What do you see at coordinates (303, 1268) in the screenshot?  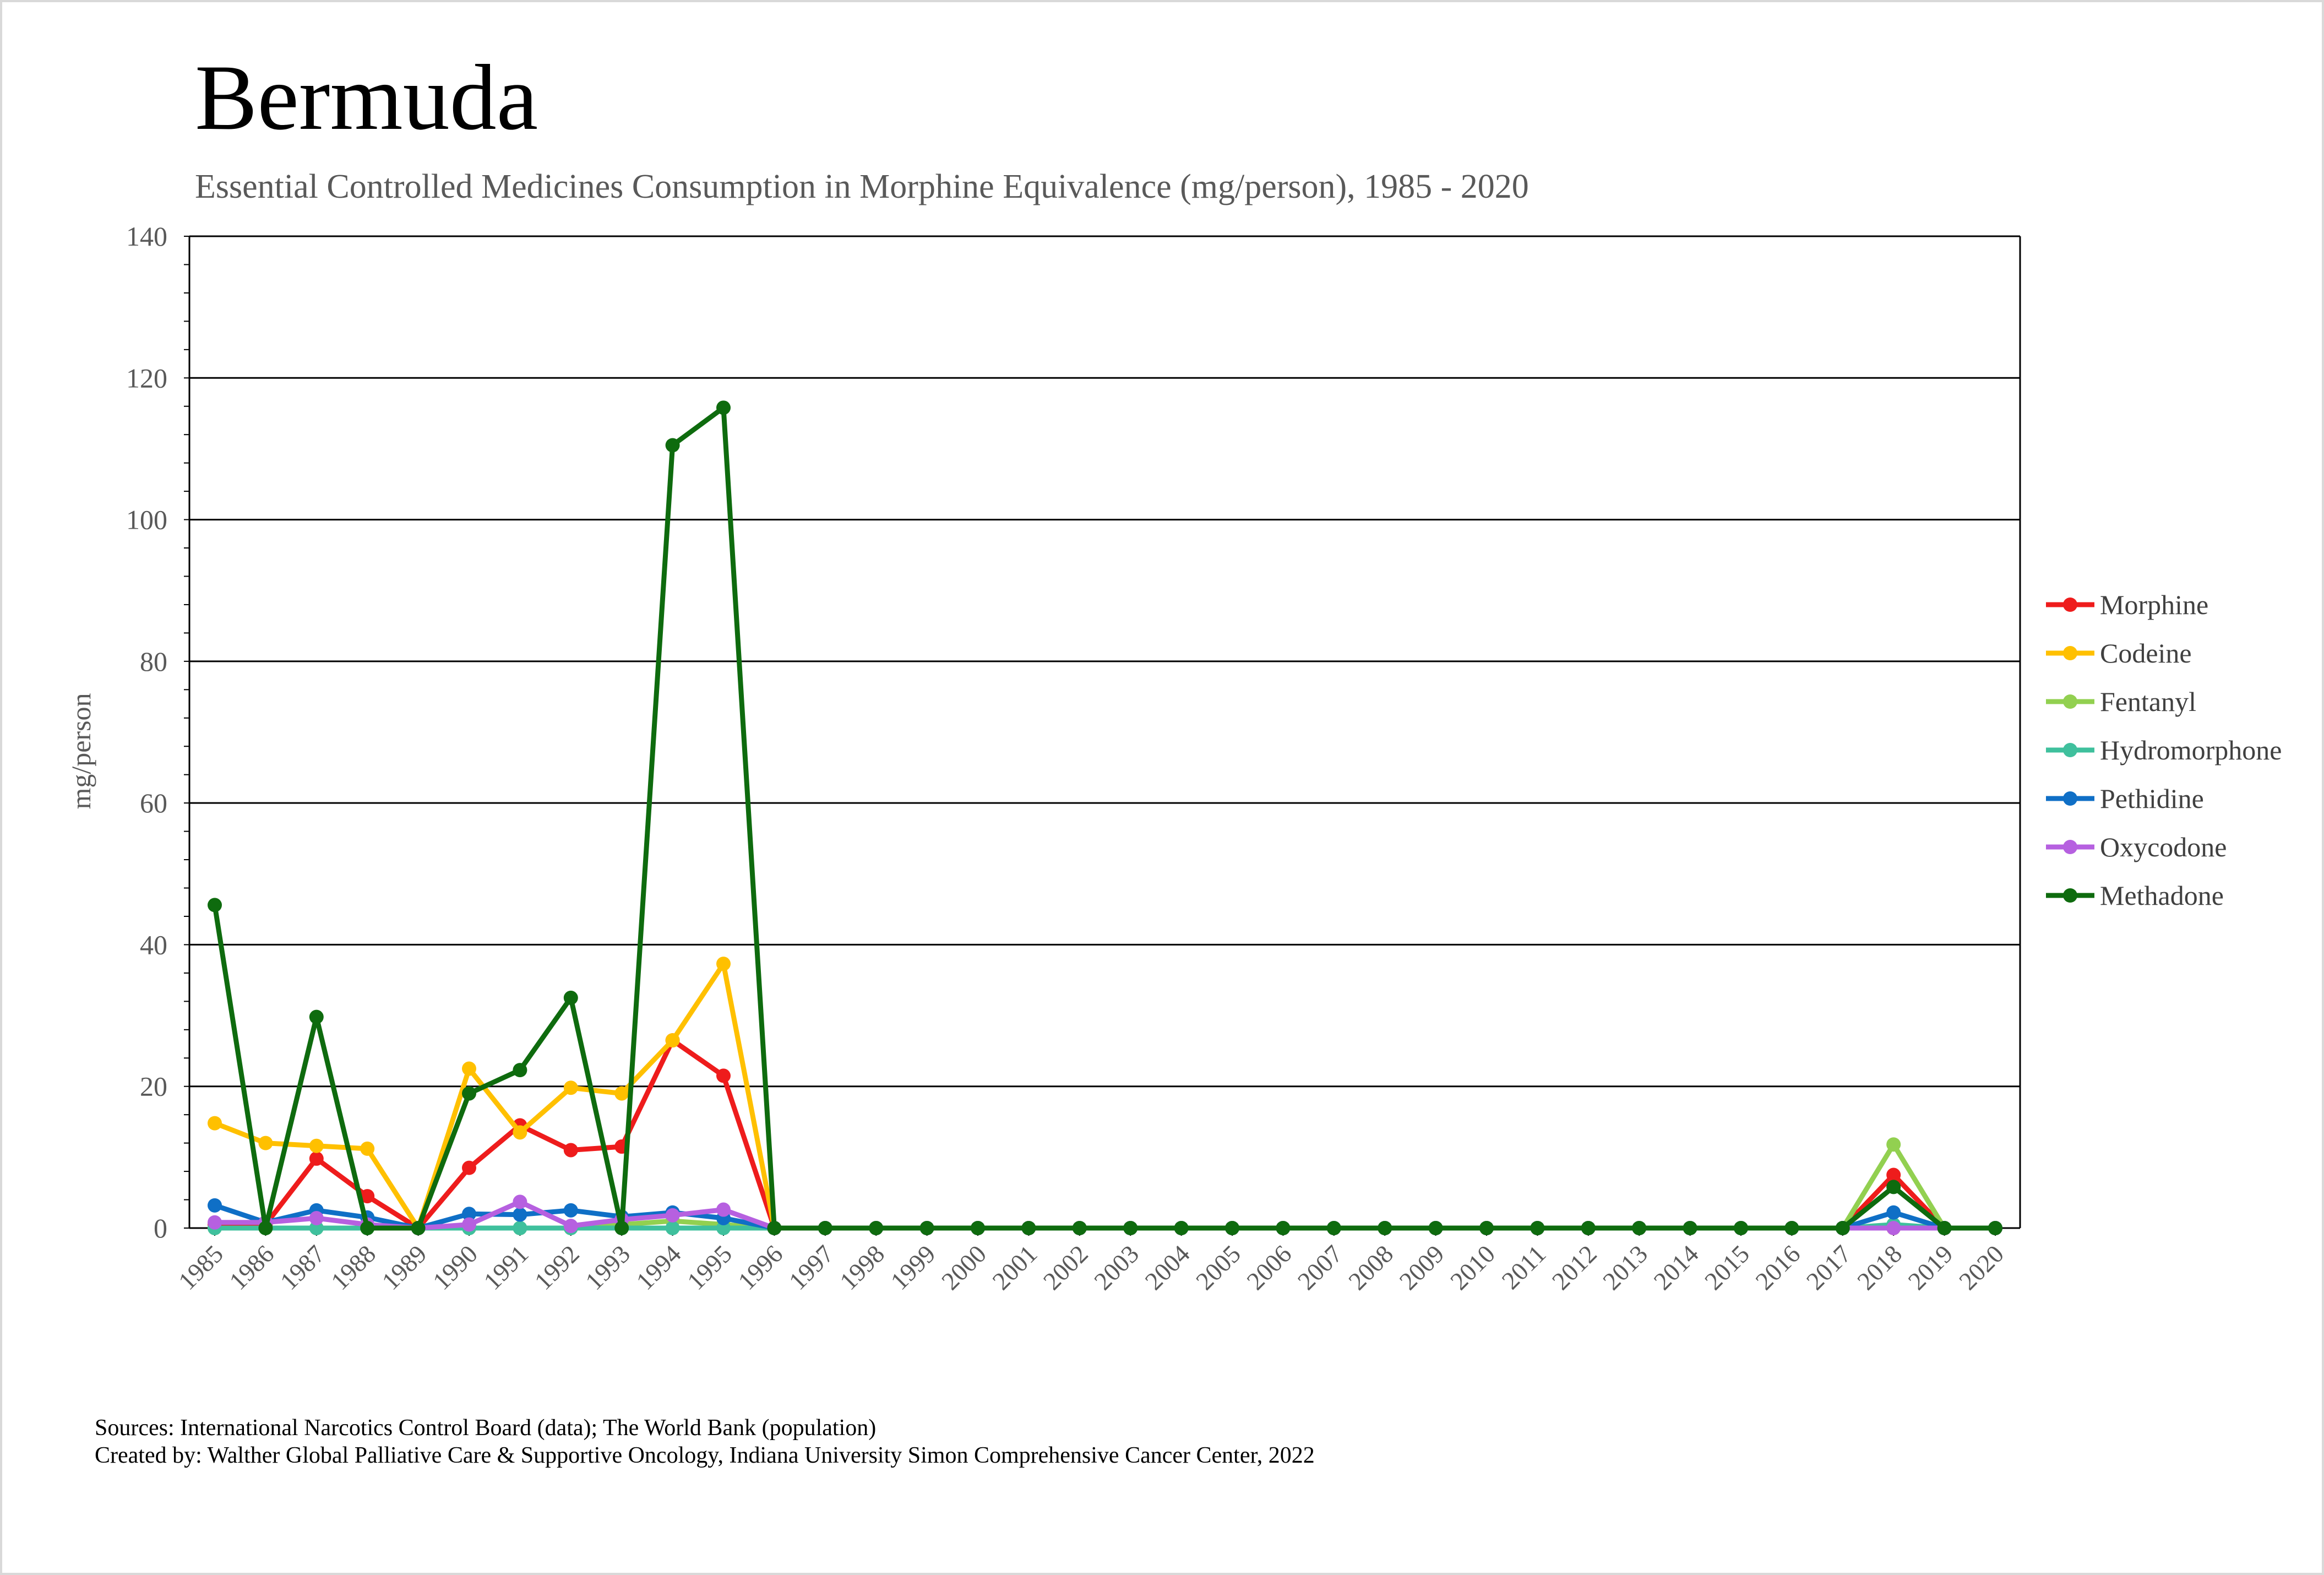 I see `x-tick-label: 1987` at bounding box center [303, 1268].